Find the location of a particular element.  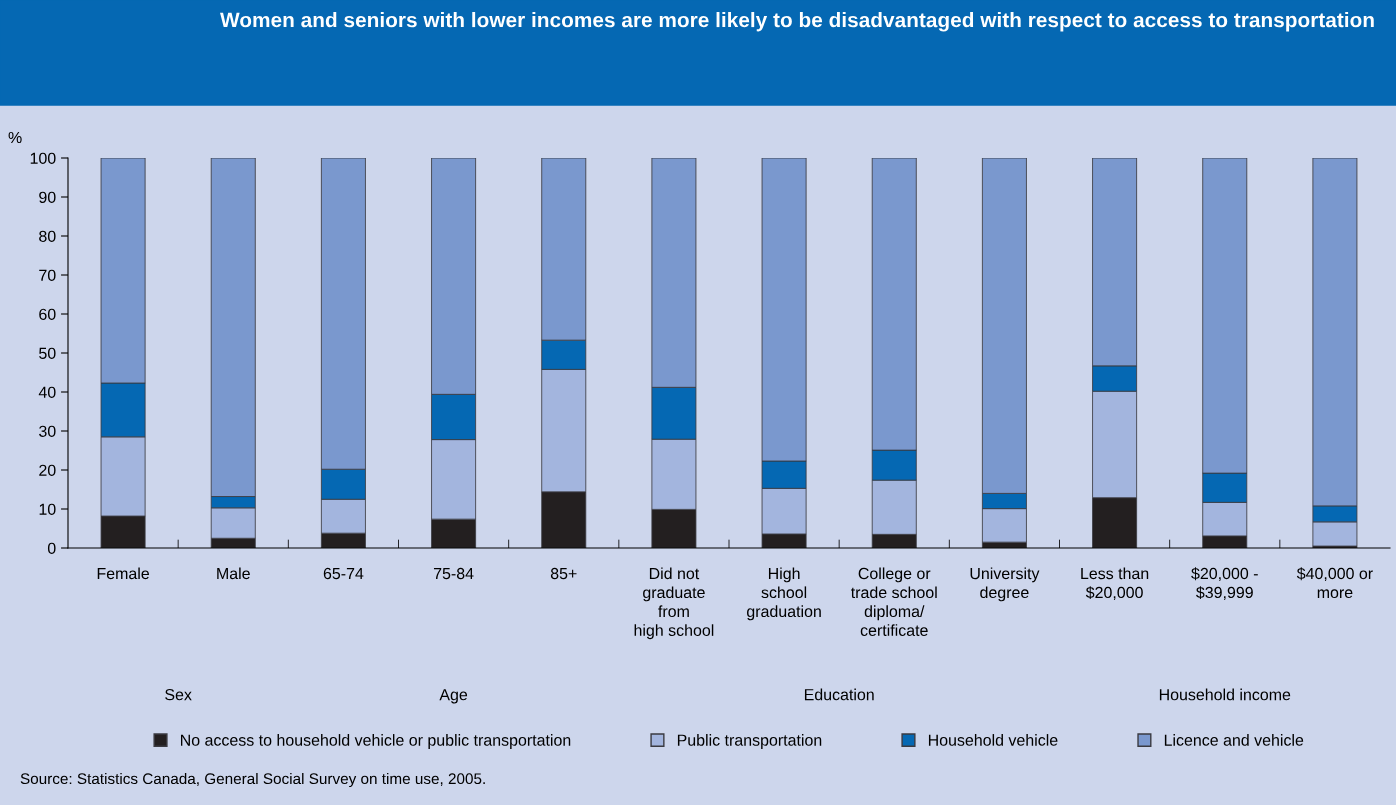

y-tick-label: 90 is located at coordinates (47, 197).